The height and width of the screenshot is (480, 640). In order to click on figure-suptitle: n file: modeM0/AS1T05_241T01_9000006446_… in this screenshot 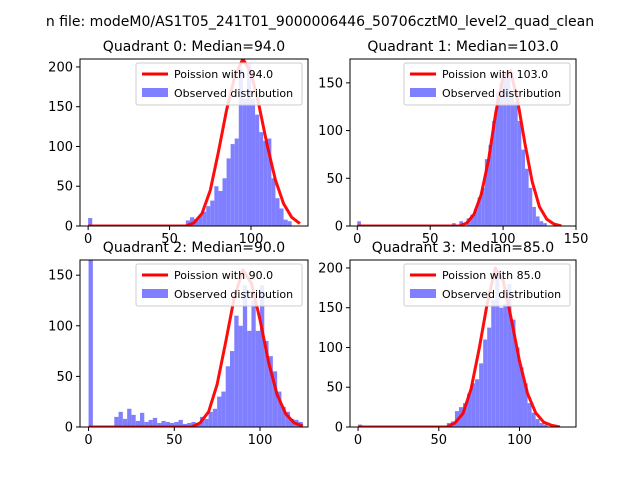, I will do `click(320, 22)`.